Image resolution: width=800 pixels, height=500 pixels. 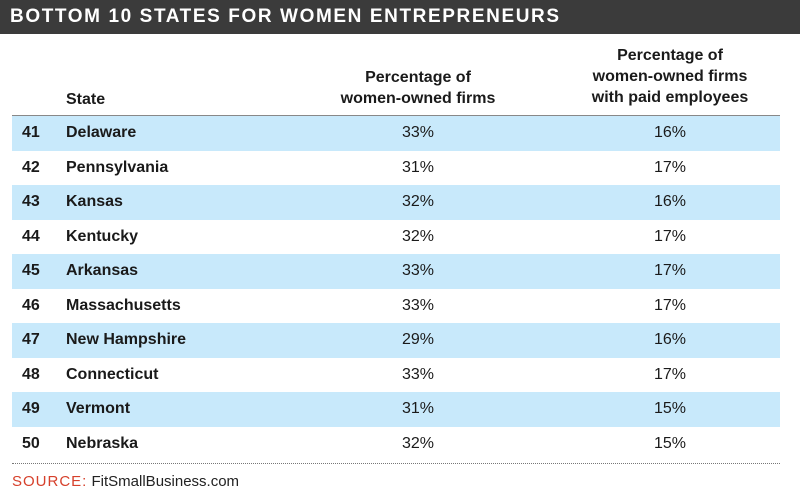 I want to click on header-pct-line1: Percentage of, so click(x=418, y=77).